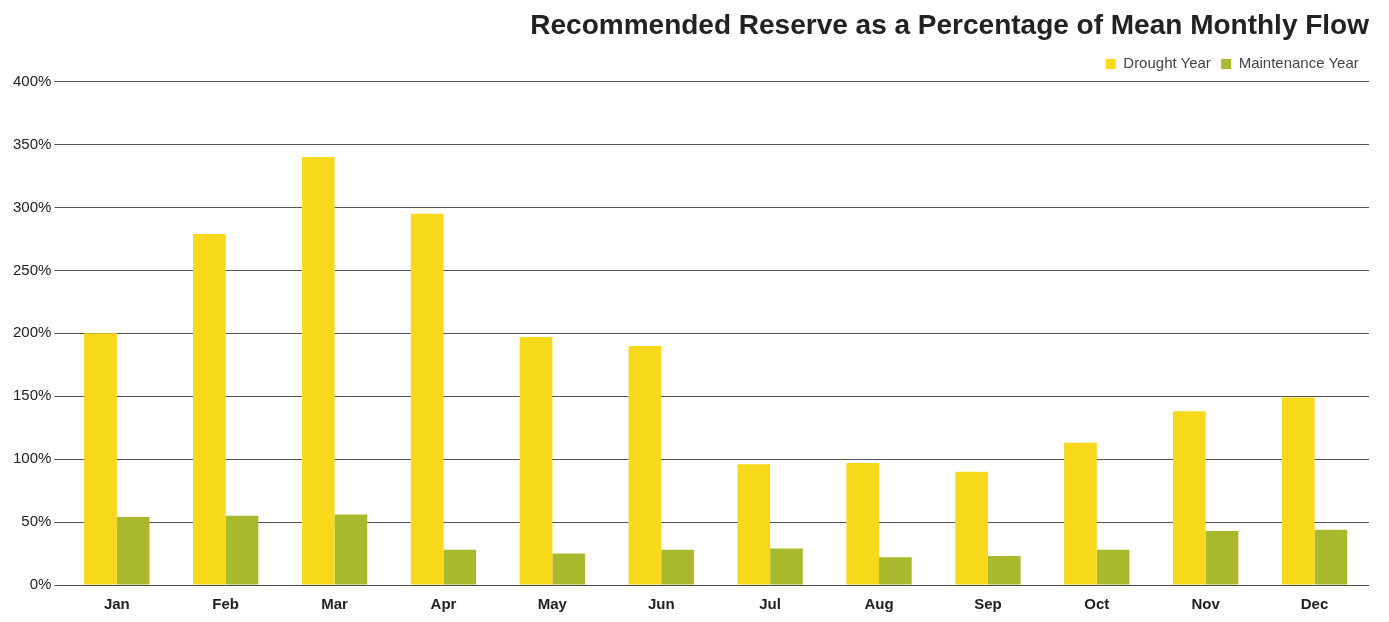 The width and height of the screenshot is (1389, 622). I want to click on x-tick-label: Mar, so click(335, 604).